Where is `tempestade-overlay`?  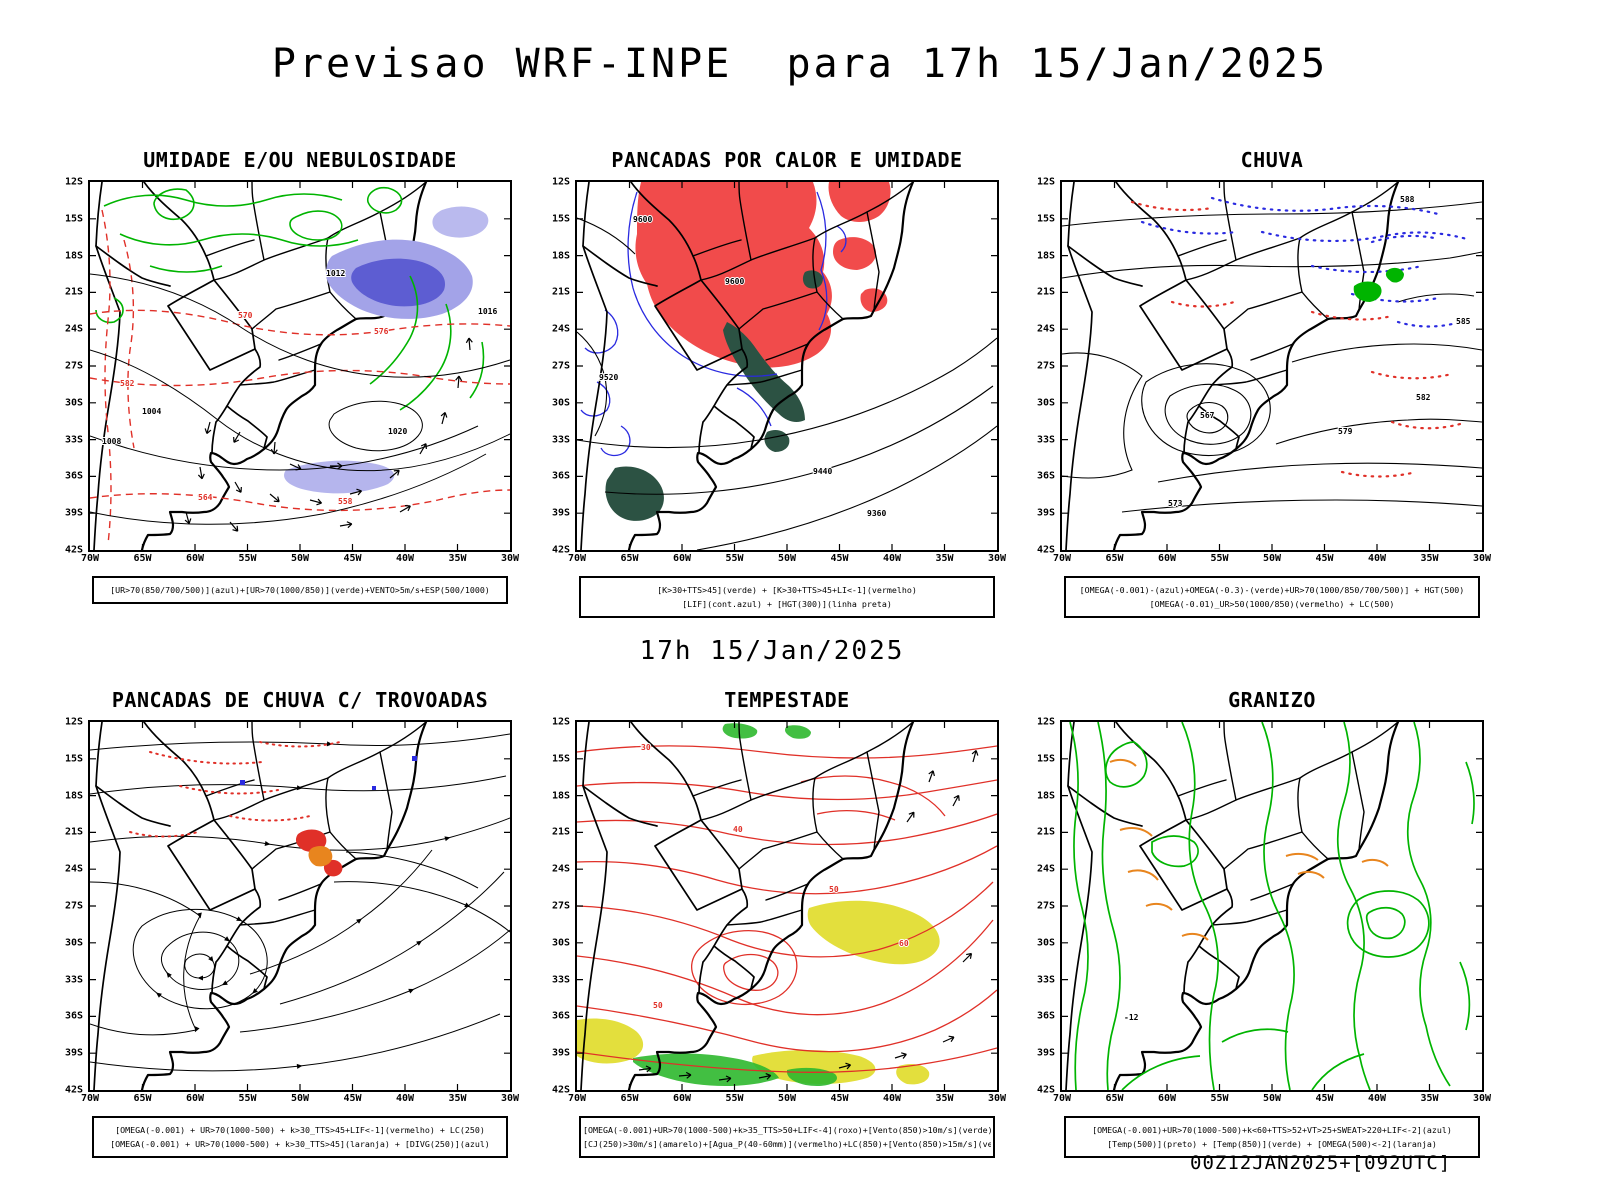 tempestade-overlay is located at coordinates (787, 904).